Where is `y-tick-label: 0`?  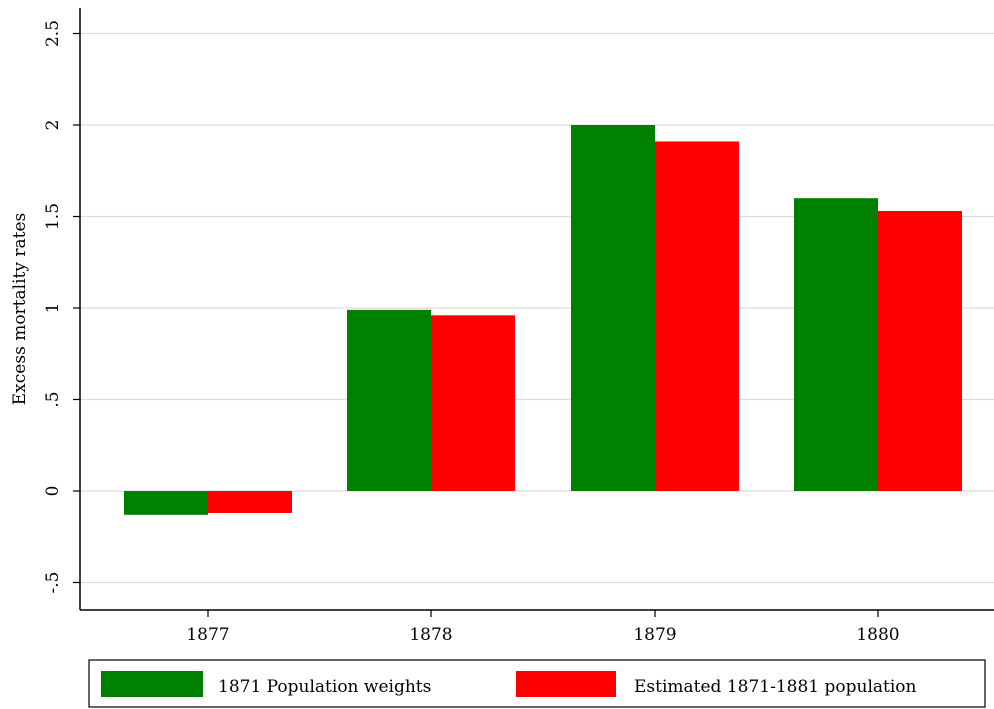 y-tick-label: 0 is located at coordinates (53, 491).